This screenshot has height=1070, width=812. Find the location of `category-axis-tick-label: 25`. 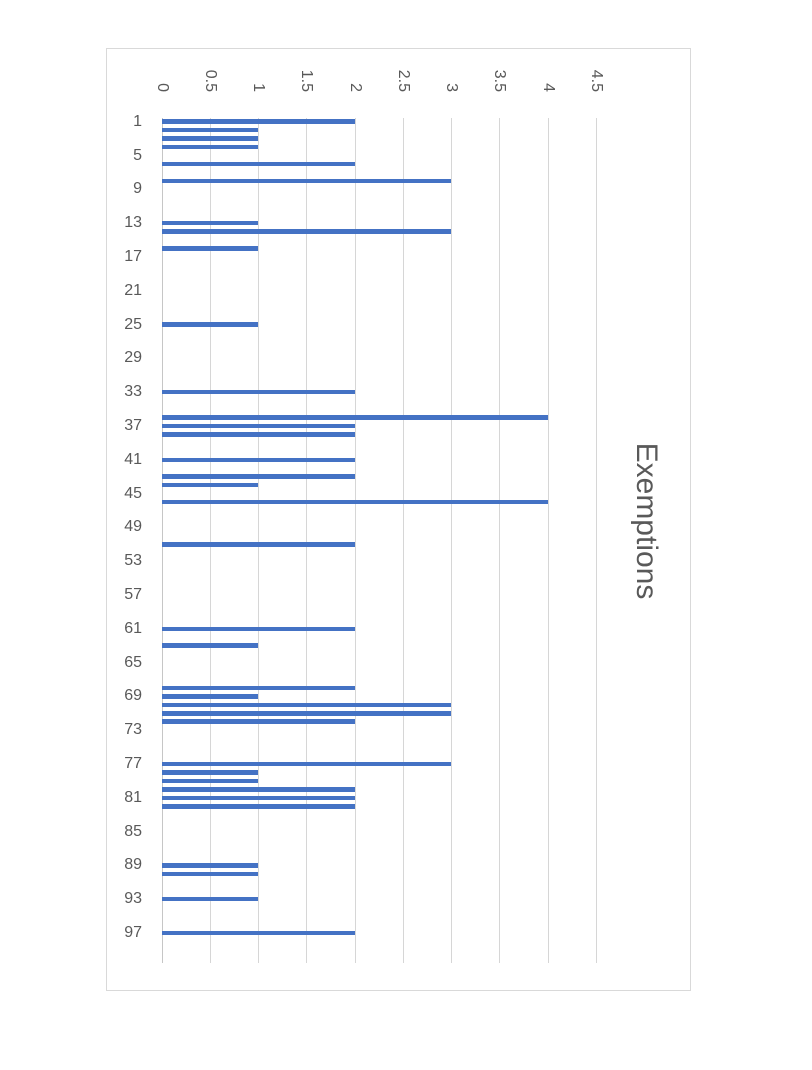

category-axis-tick-label: 25 is located at coordinates (133, 324).